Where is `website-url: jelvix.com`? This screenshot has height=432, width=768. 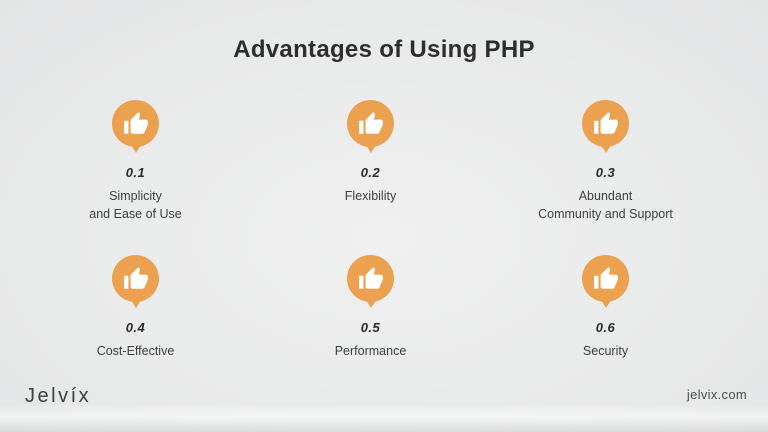
website-url: jelvix.com is located at coordinates (716, 394).